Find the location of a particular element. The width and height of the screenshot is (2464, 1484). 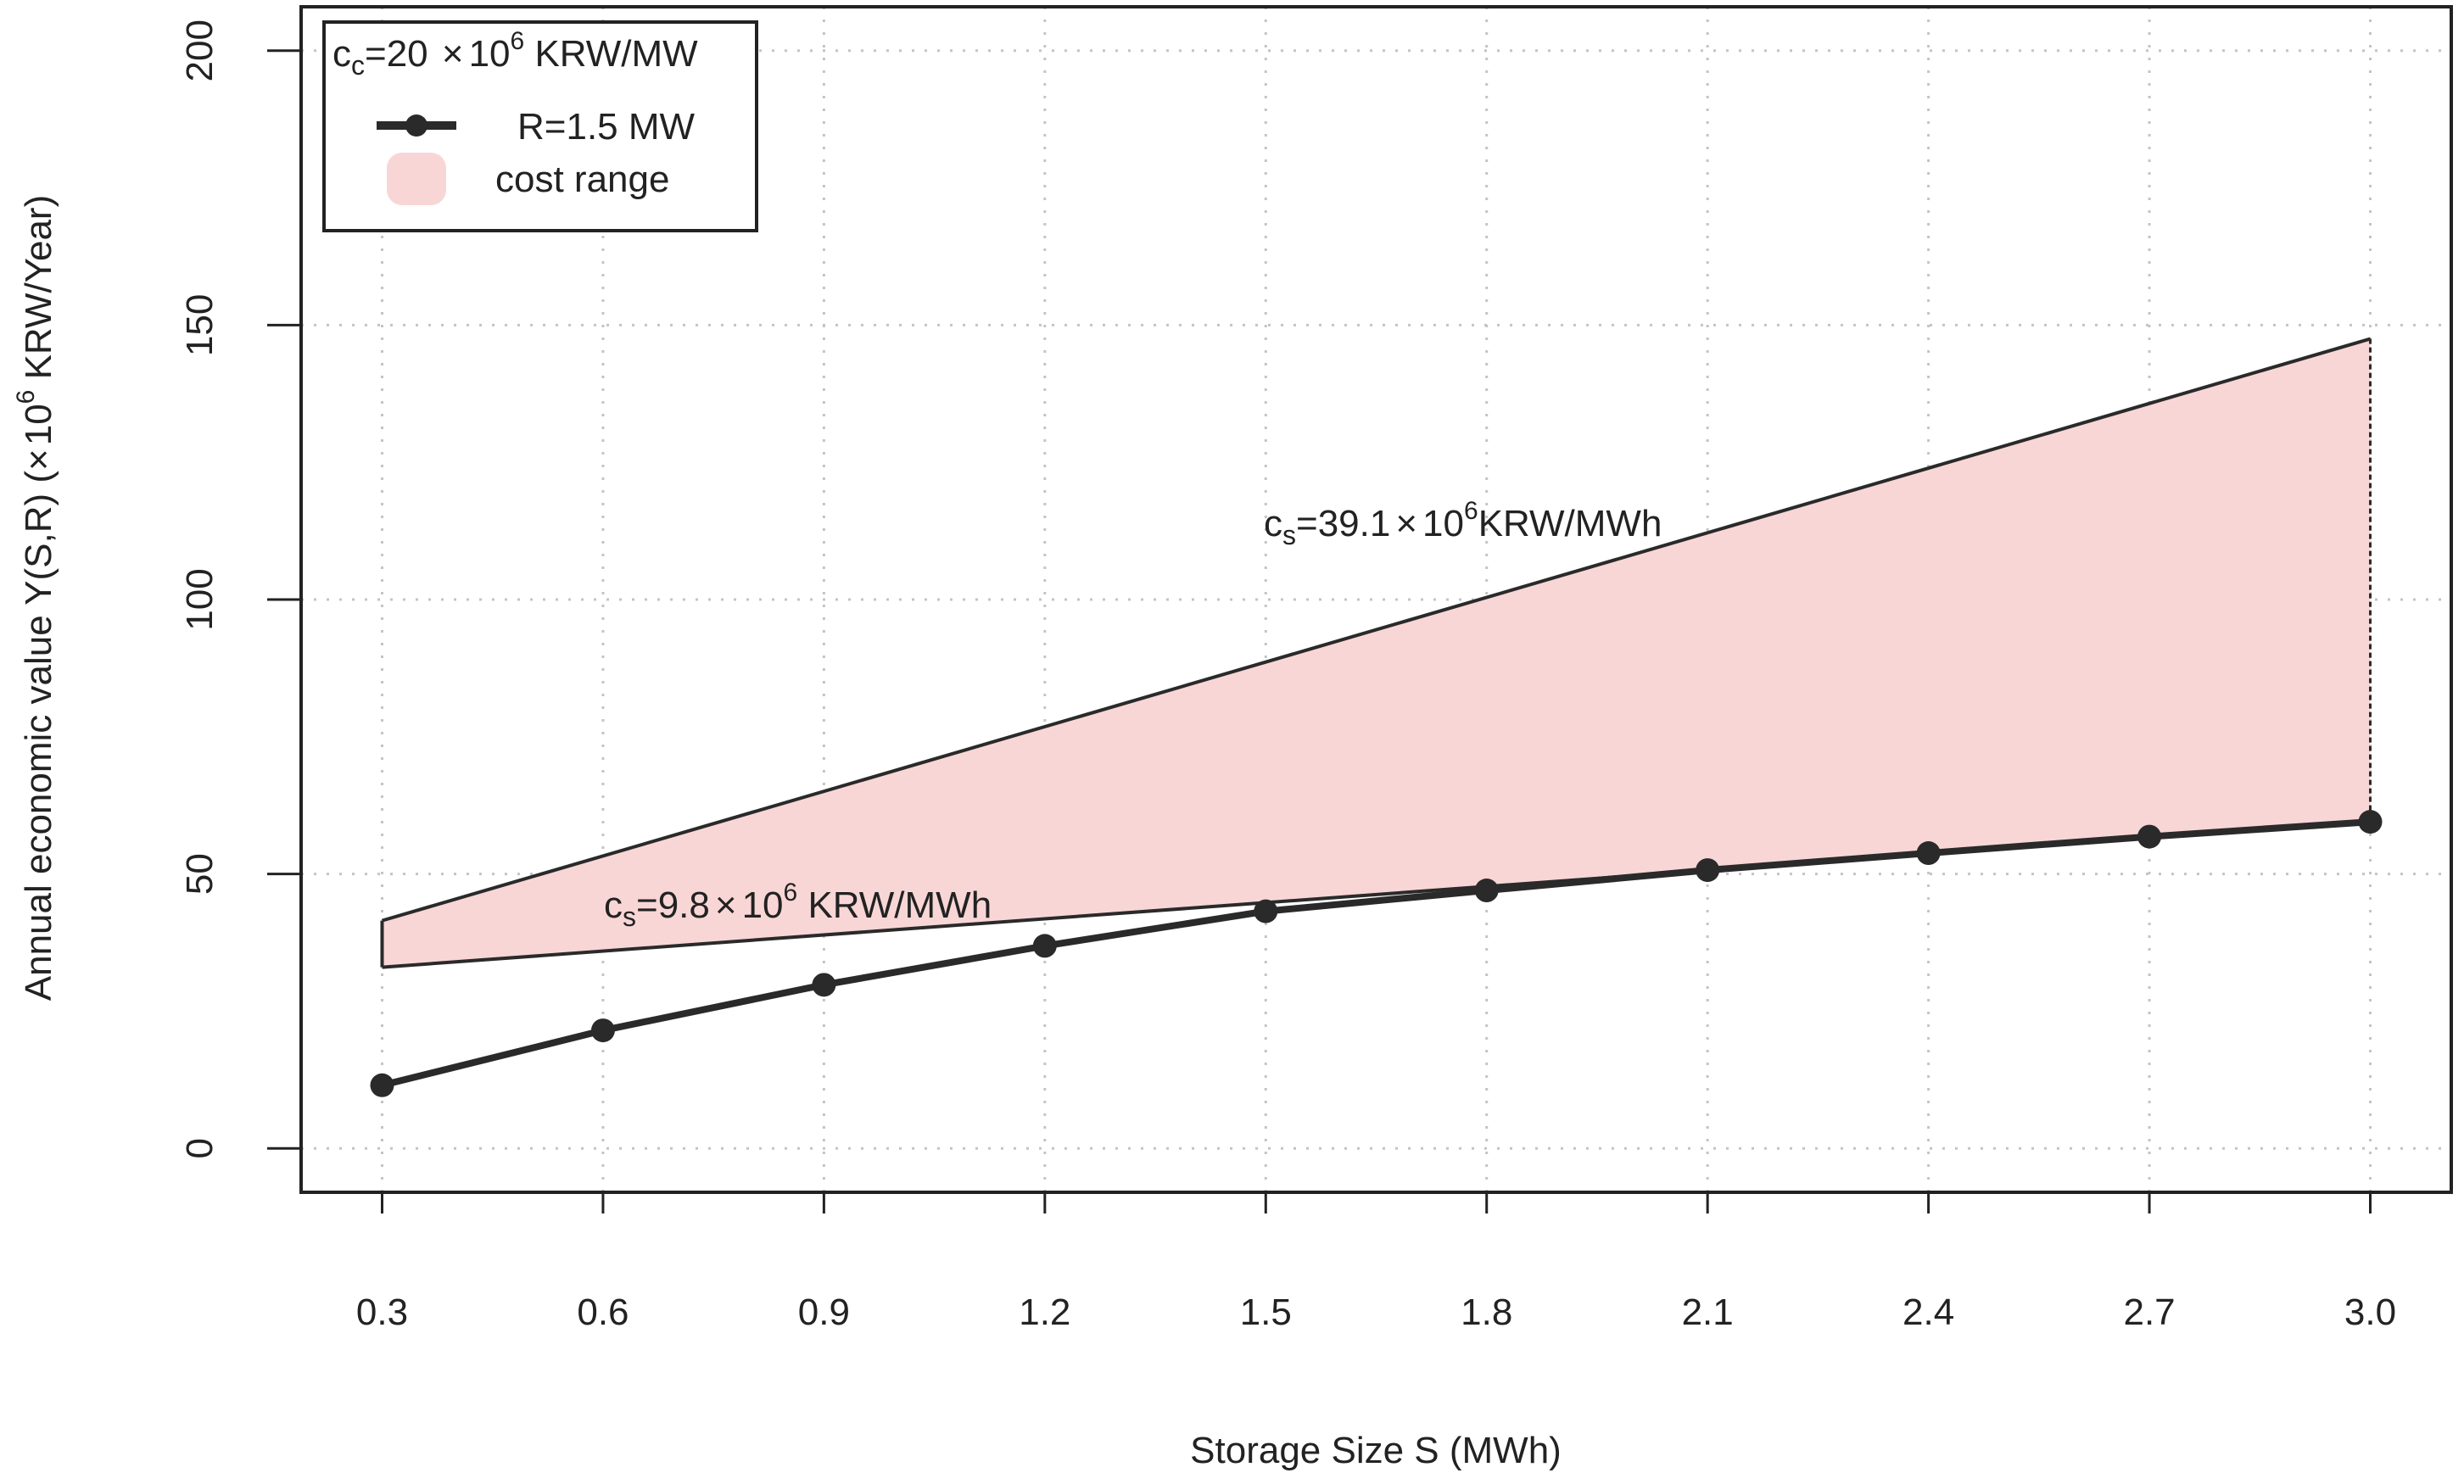

legend: cc=20 × 106 KRW/MW R=1.5 MW cost range is located at coordinates (540, 126).